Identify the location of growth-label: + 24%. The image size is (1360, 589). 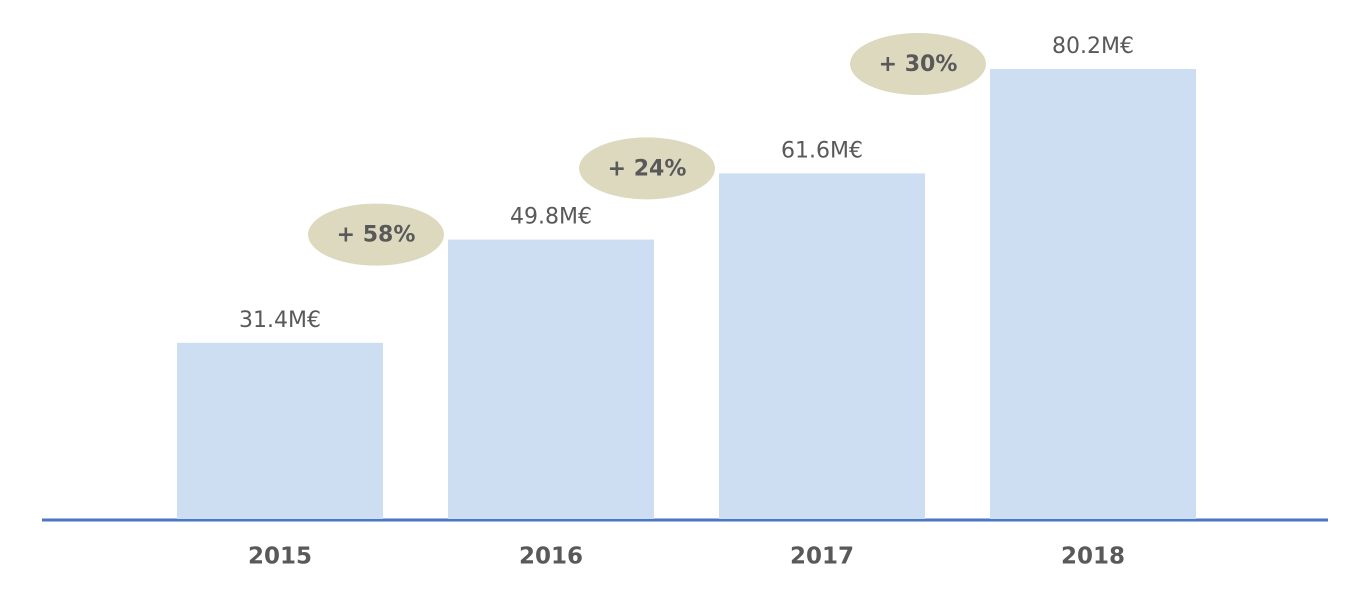
(647, 168).